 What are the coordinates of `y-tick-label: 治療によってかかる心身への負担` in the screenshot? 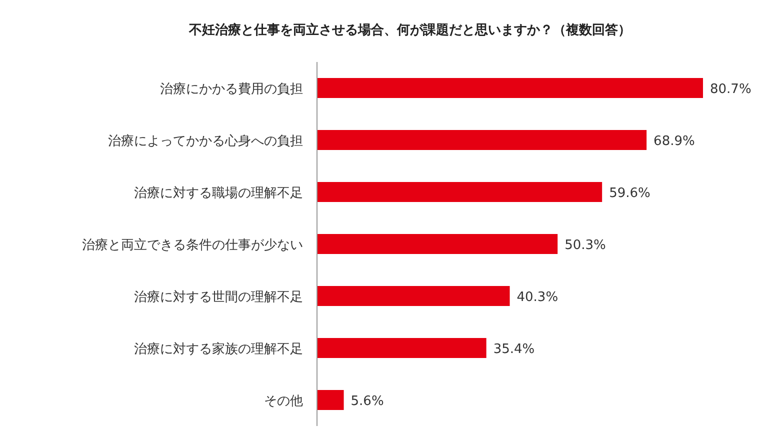 It's located at (205, 141).